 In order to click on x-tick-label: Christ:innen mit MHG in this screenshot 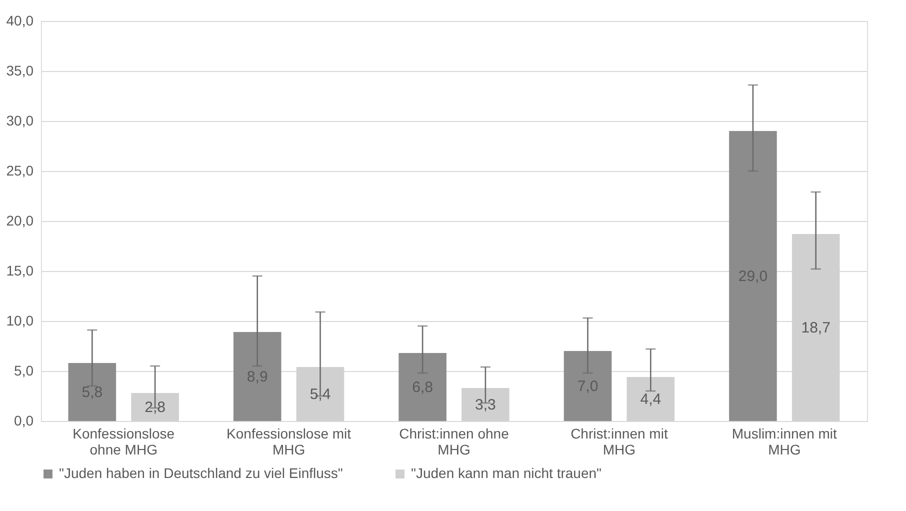, I will do `click(619, 442)`.